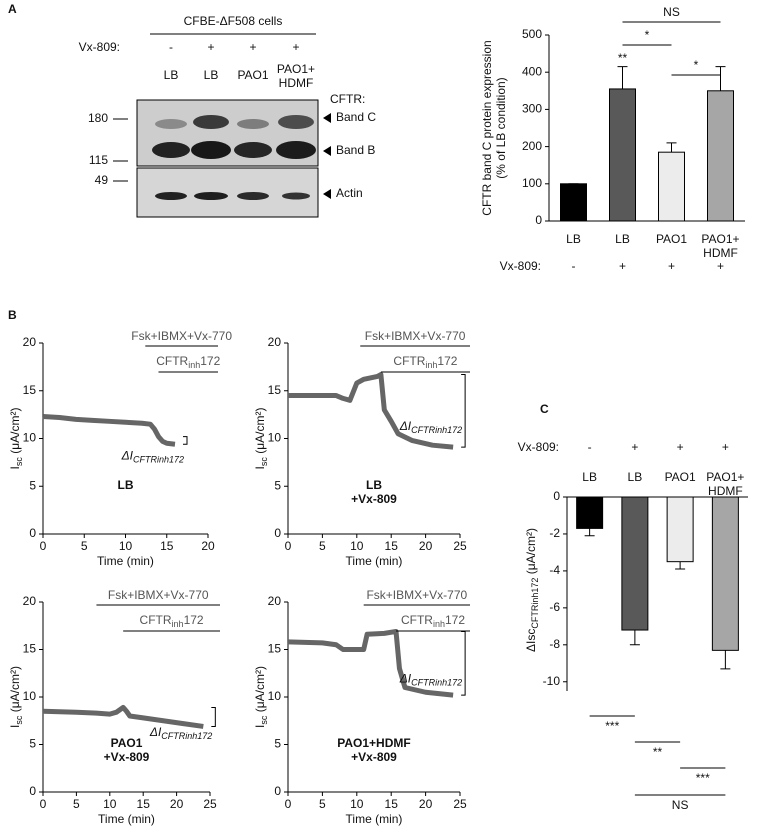  What do you see at coordinates (574, 266) in the screenshot?
I see `treatment: -` at bounding box center [574, 266].